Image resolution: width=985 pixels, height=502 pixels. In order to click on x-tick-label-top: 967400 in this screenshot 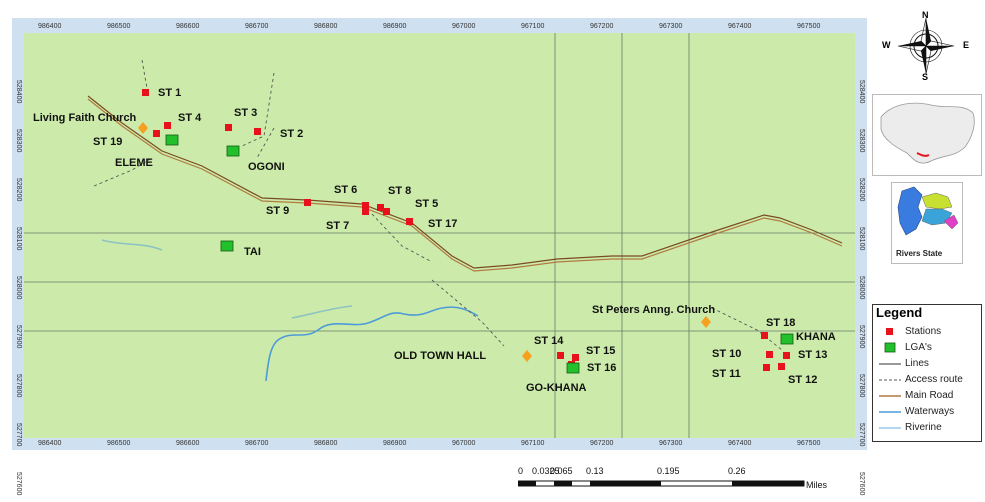, I will do `click(740, 26)`.